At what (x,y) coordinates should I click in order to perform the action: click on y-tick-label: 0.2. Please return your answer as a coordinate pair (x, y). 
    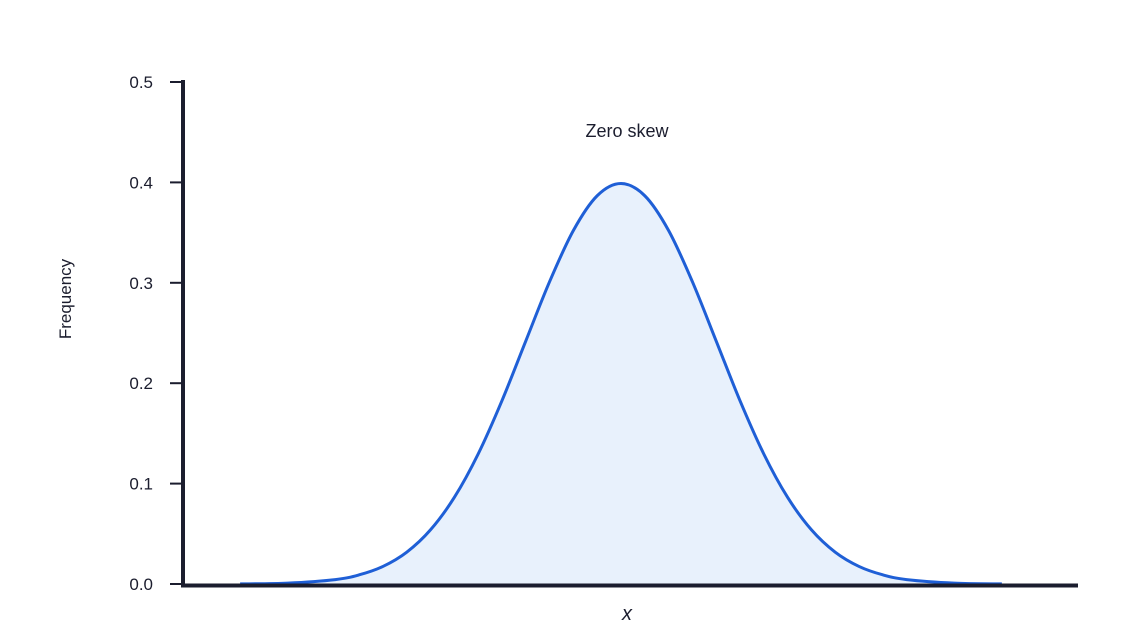
    Looking at the image, I should click on (141, 383).